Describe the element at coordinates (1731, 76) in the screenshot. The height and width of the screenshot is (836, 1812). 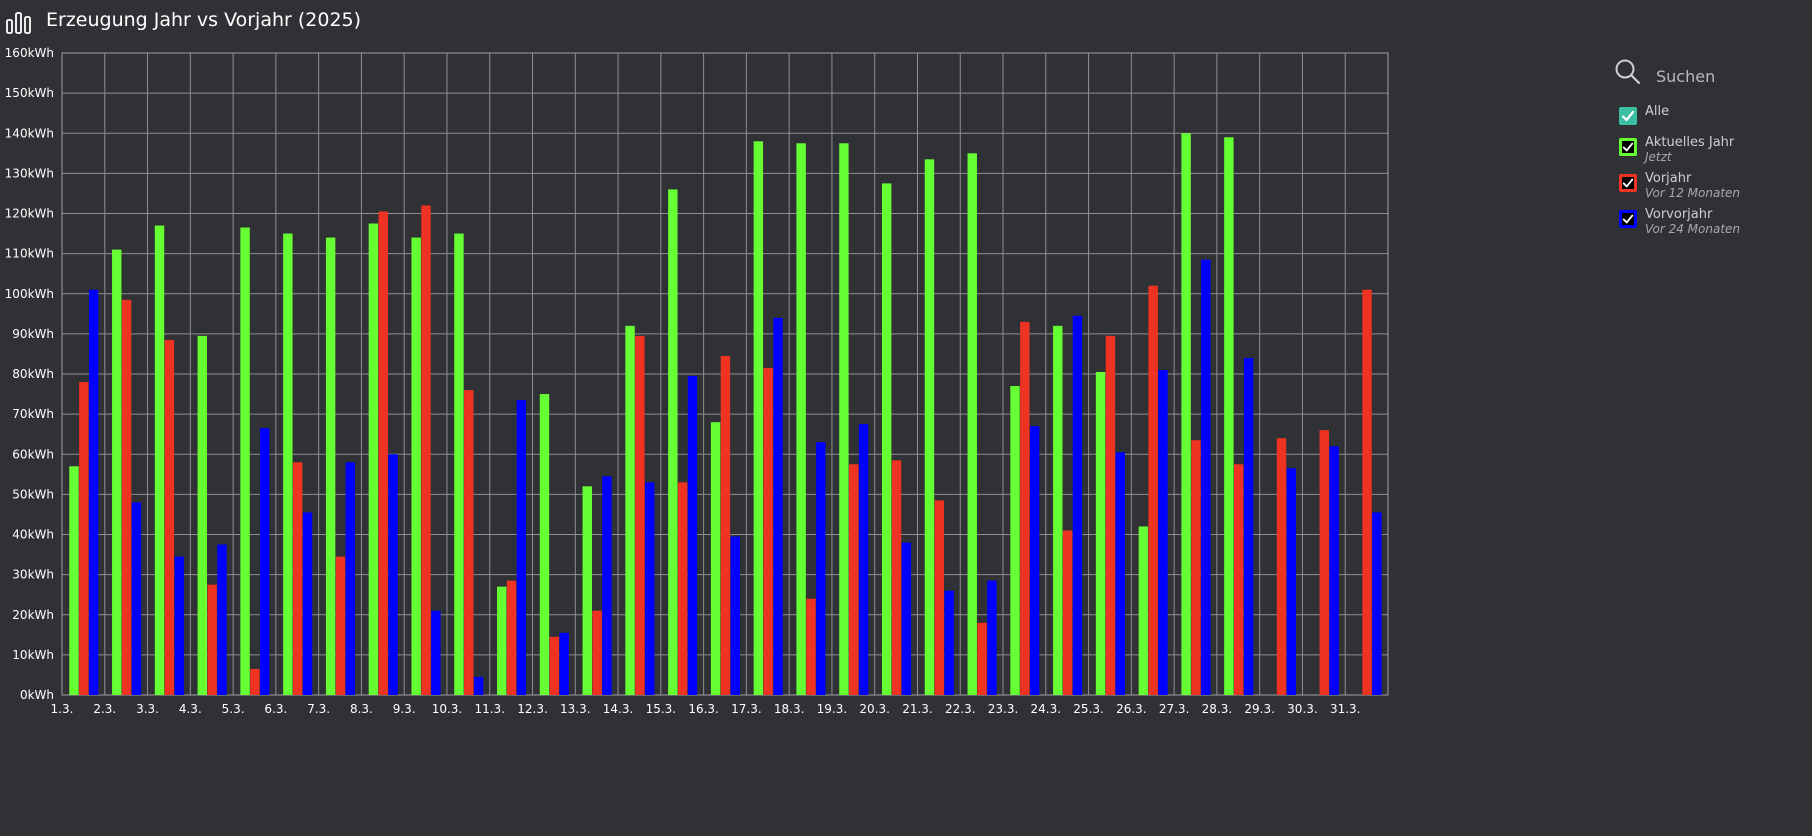
I see `search-input` at that location.